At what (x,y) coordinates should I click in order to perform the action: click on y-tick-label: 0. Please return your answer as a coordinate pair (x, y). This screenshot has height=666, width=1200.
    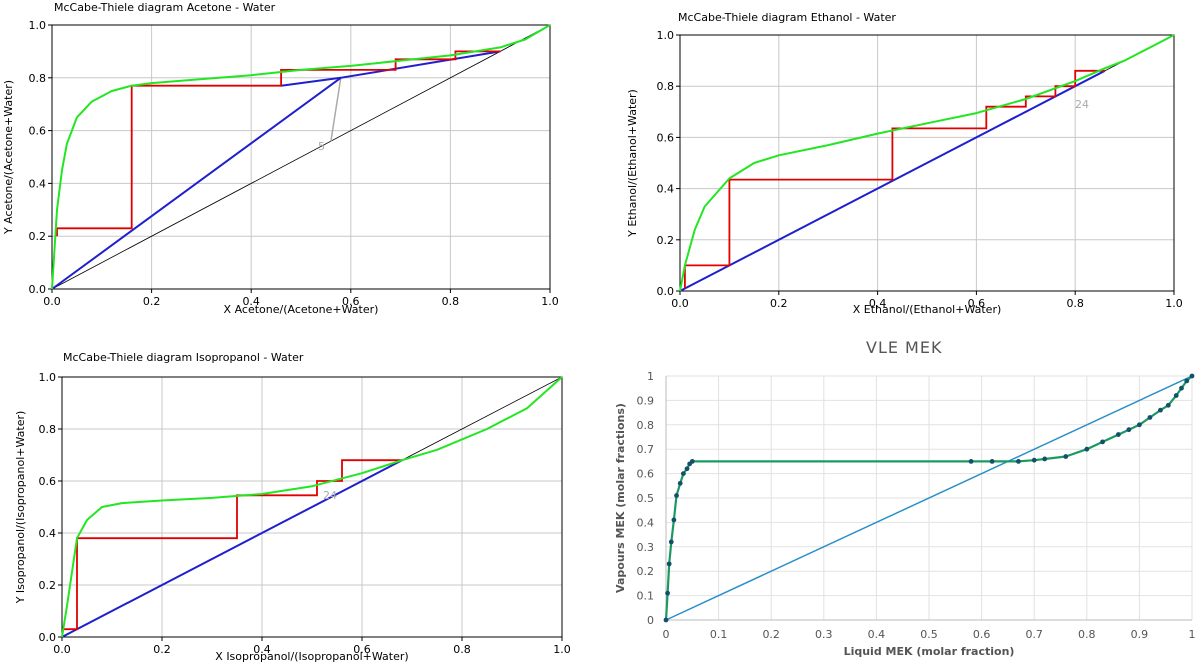
    Looking at the image, I should click on (650, 620).